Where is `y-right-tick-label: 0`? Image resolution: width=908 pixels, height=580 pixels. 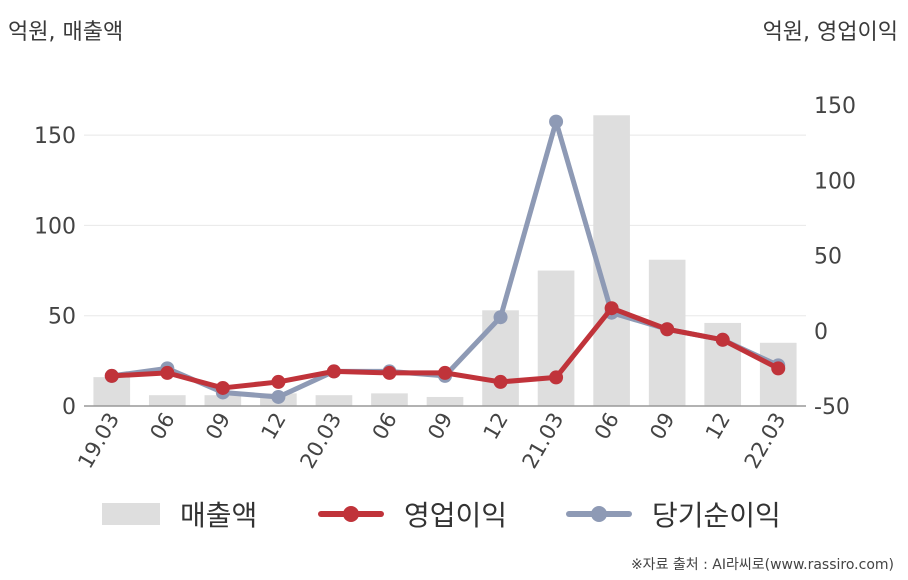
y-right-tick-label: 0 is located at coordinates (821, 332).